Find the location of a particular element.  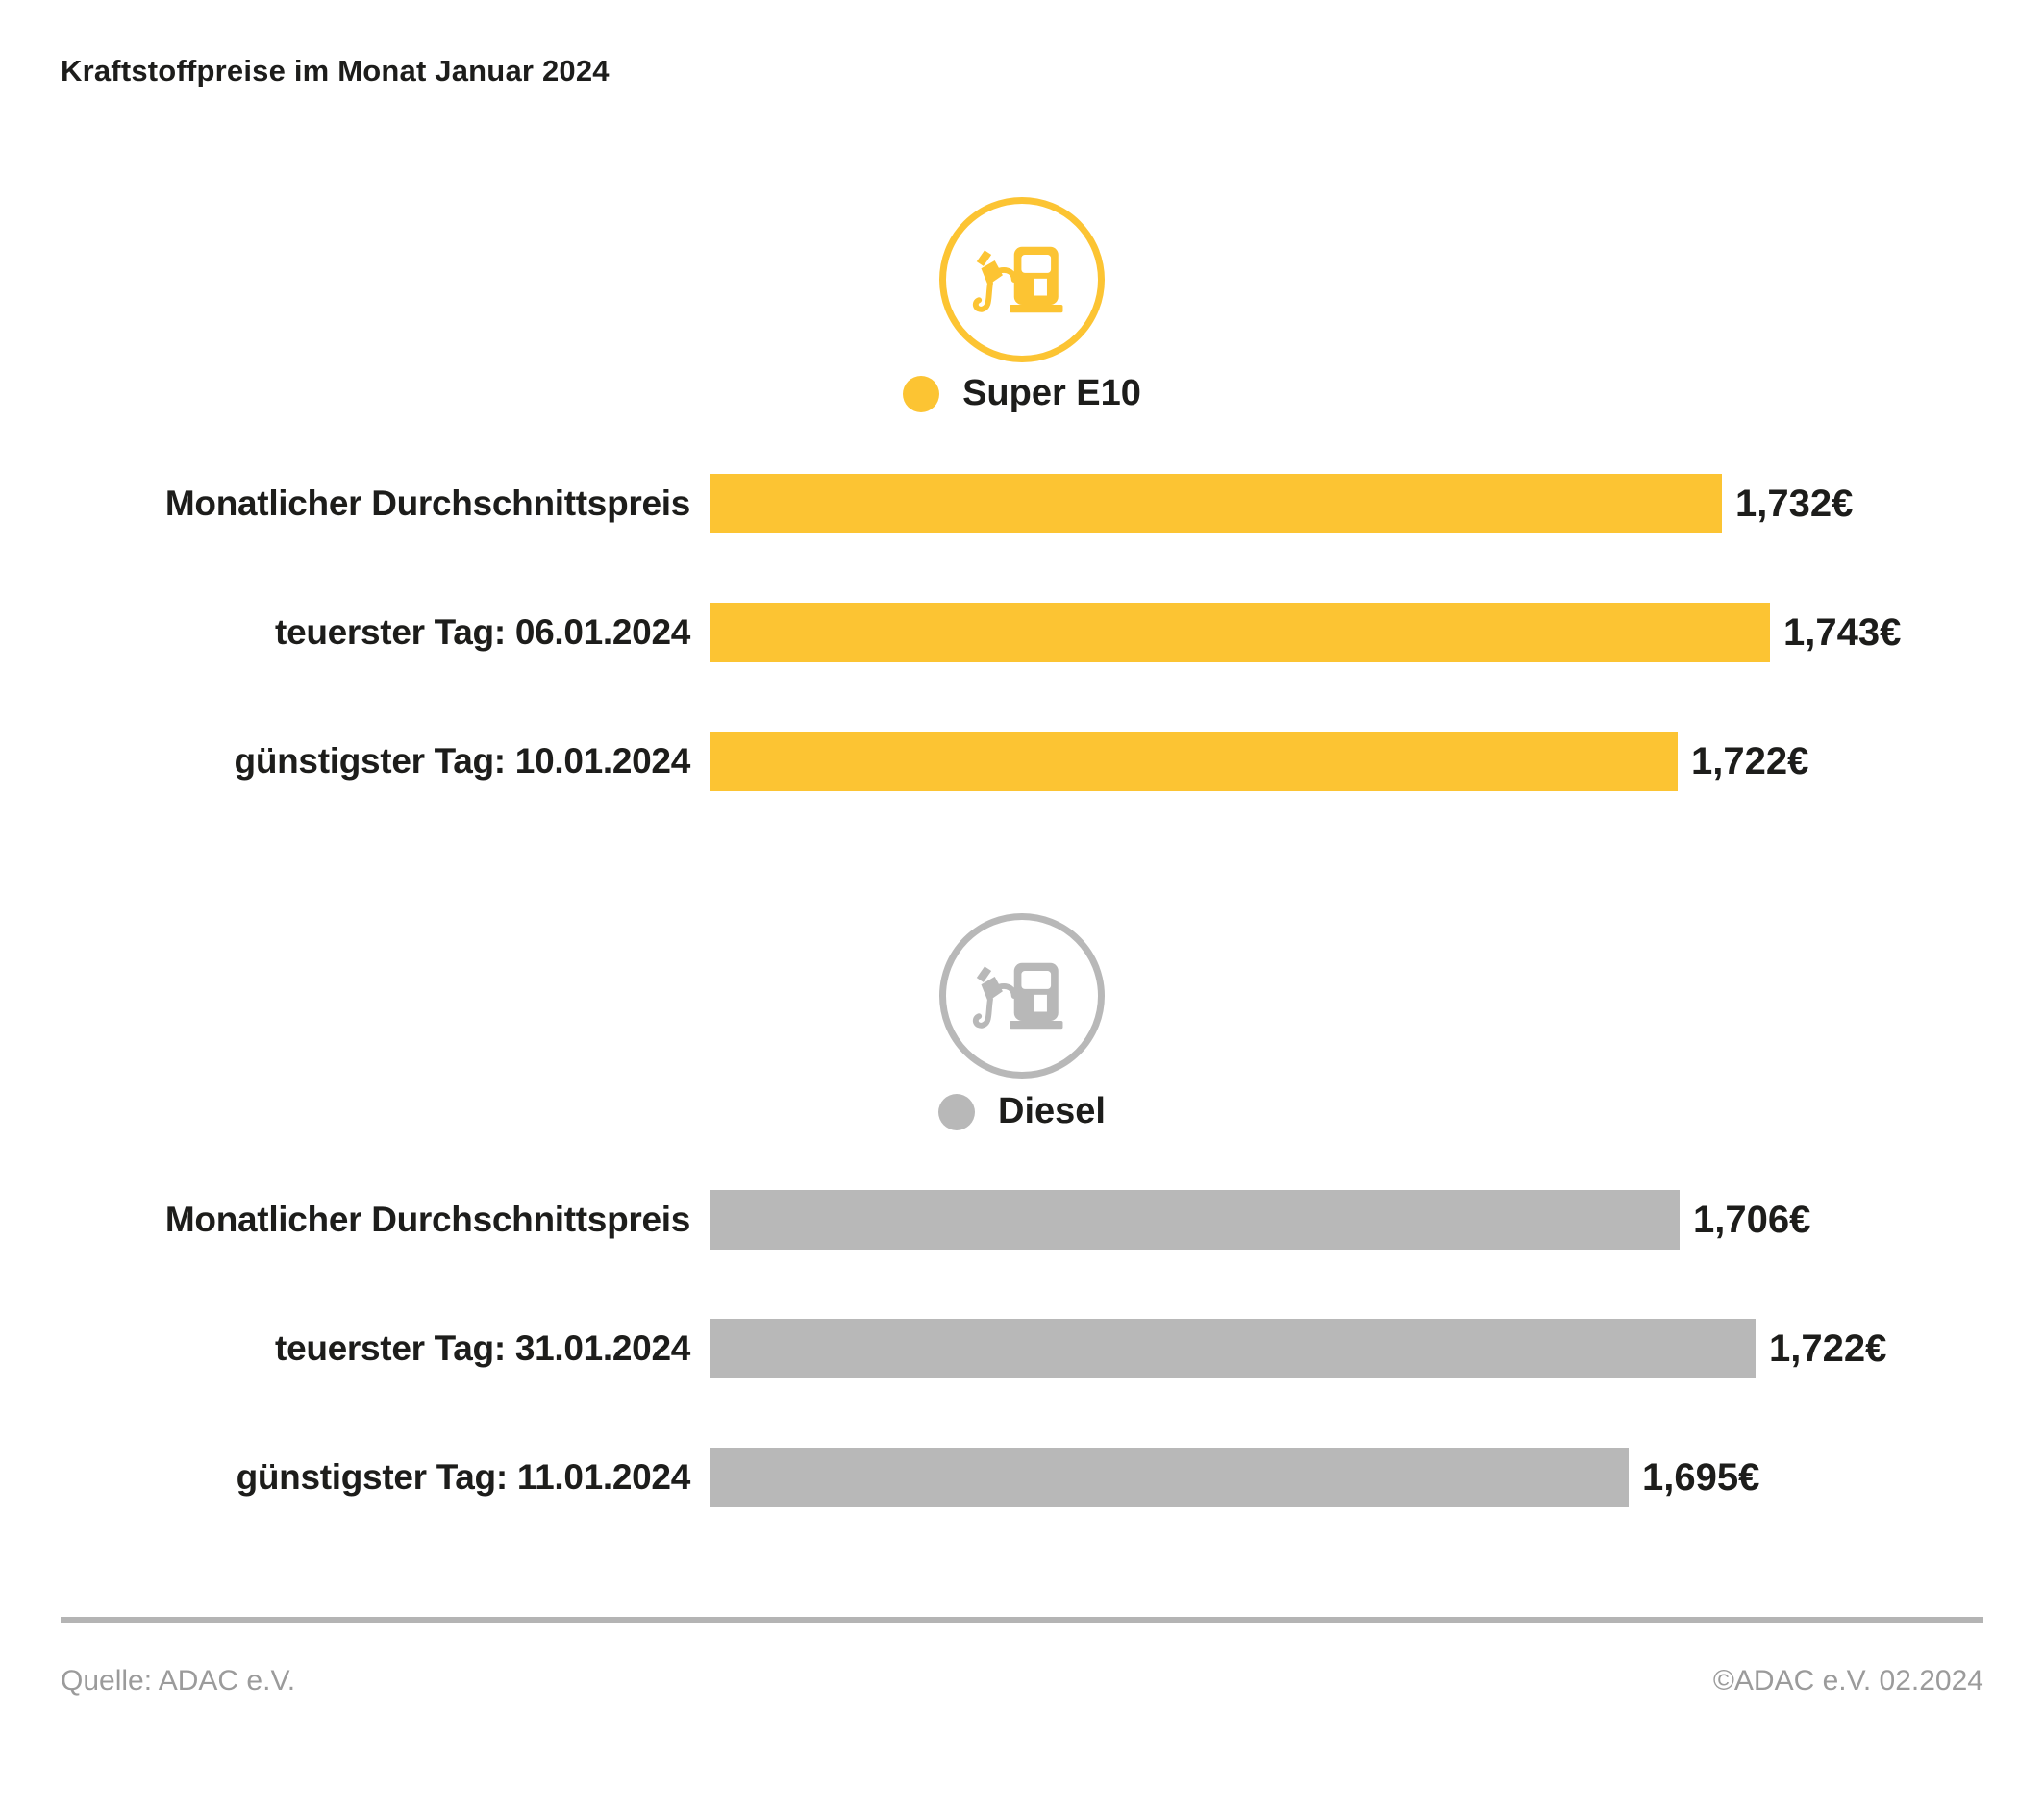

bar-row-super-min: günstigster Tag: 10.01.2024 1,722€ is located at coordinates (1043, 761).